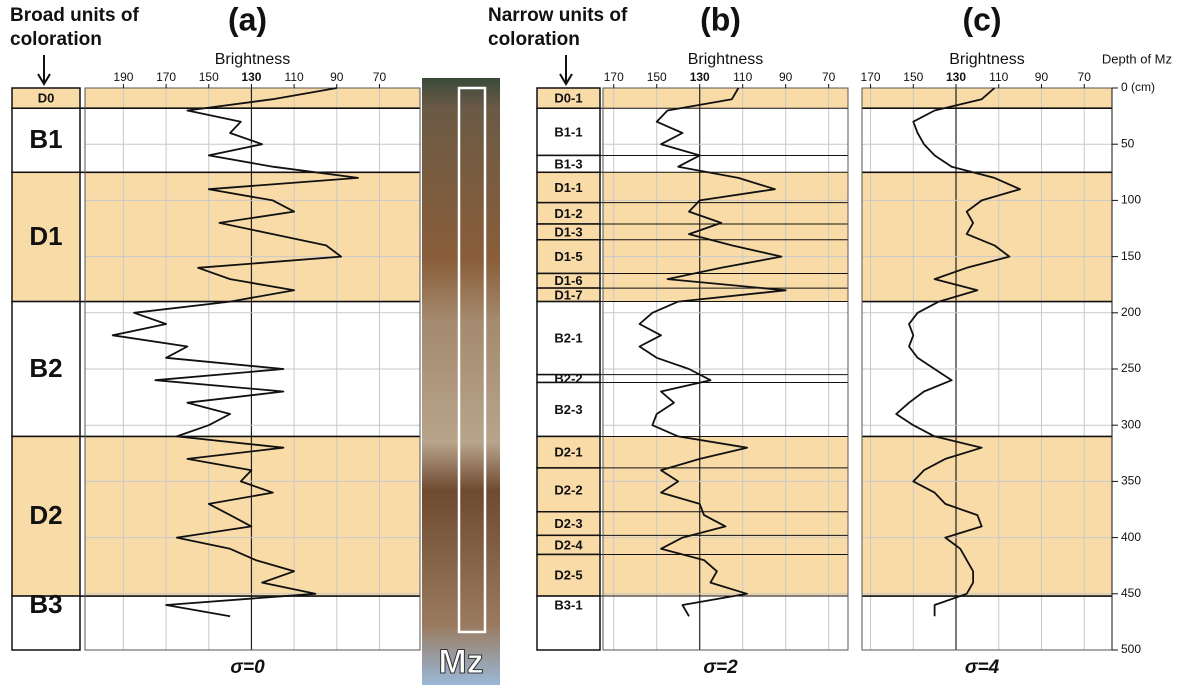 This screenshot has height=685, width=1179. Describe the element at coordinates (568, 187) in the screenshot. I see `unit-label: D1-1` at that location.